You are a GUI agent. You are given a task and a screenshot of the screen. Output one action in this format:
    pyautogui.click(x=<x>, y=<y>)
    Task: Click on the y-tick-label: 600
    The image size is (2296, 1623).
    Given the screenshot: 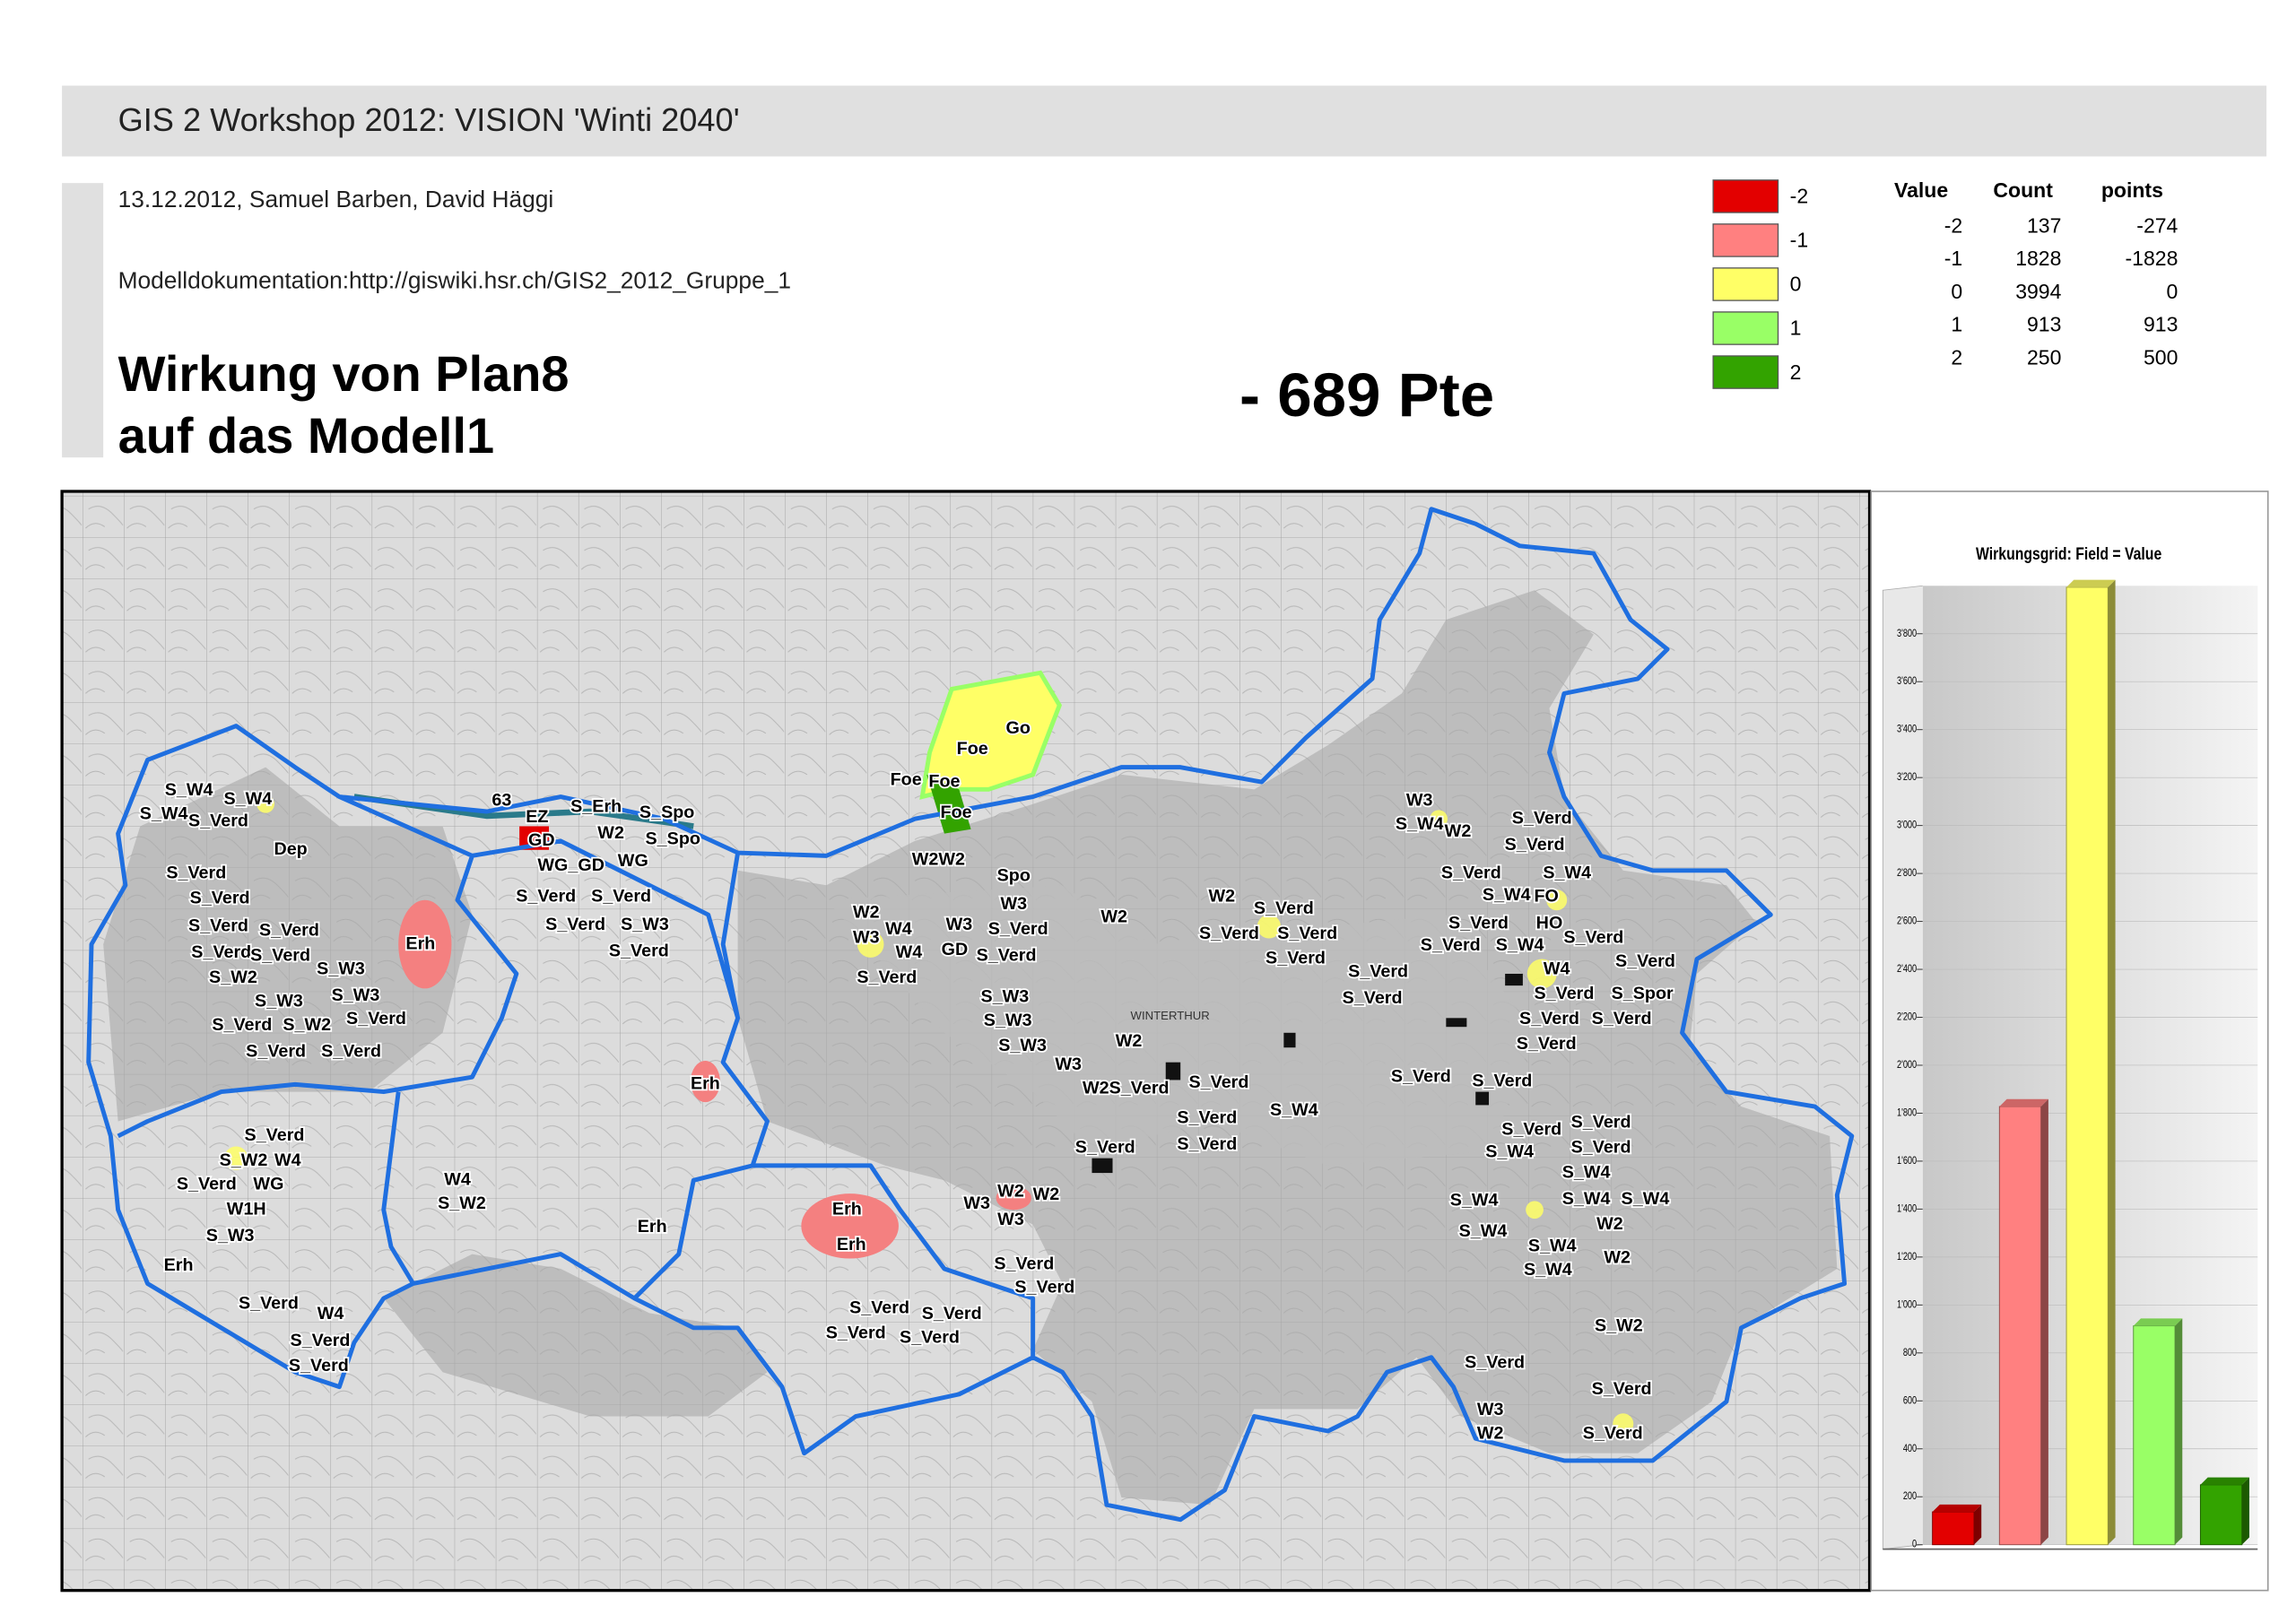 What is the action you would take?
    pyautogui.click(x=1910, y=1400)
    